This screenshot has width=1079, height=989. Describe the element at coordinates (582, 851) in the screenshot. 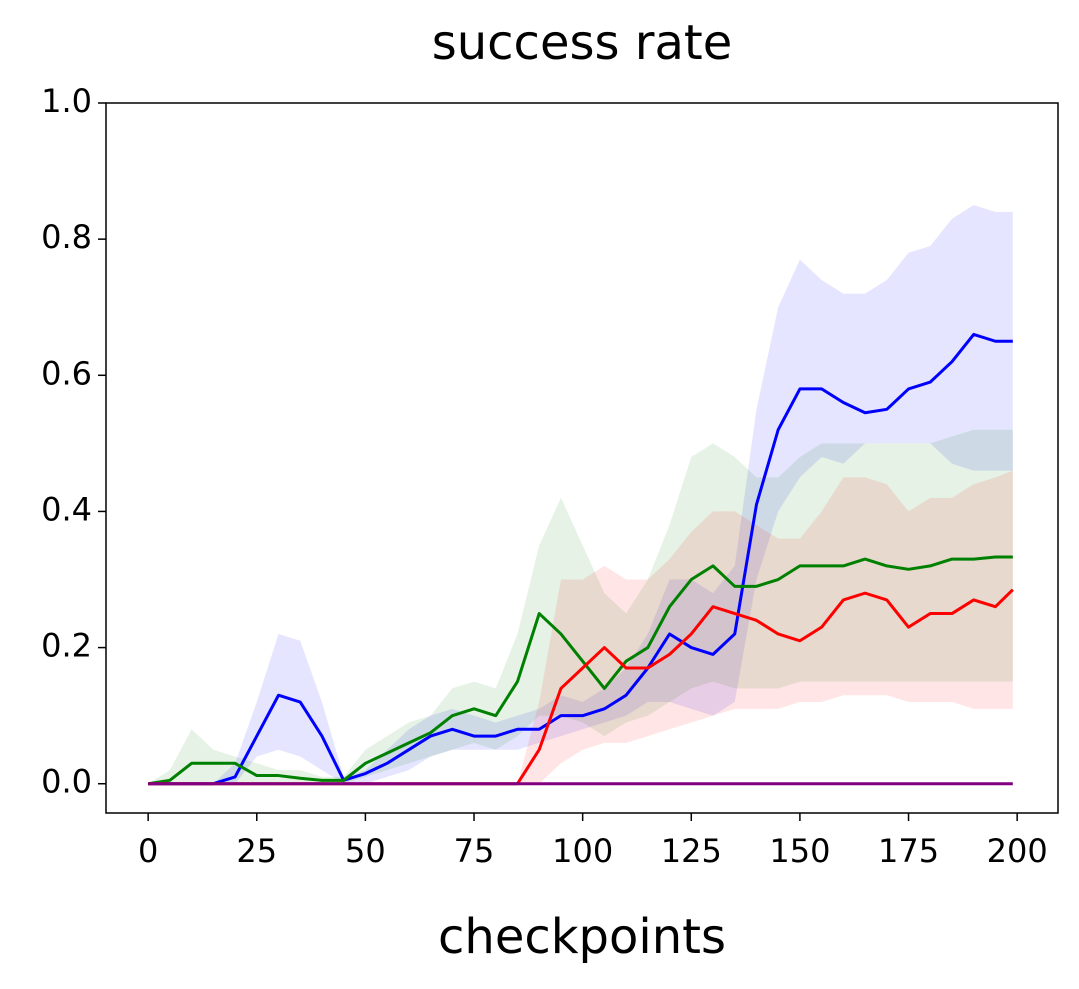

I see `x-tick-label: 100` at that location.